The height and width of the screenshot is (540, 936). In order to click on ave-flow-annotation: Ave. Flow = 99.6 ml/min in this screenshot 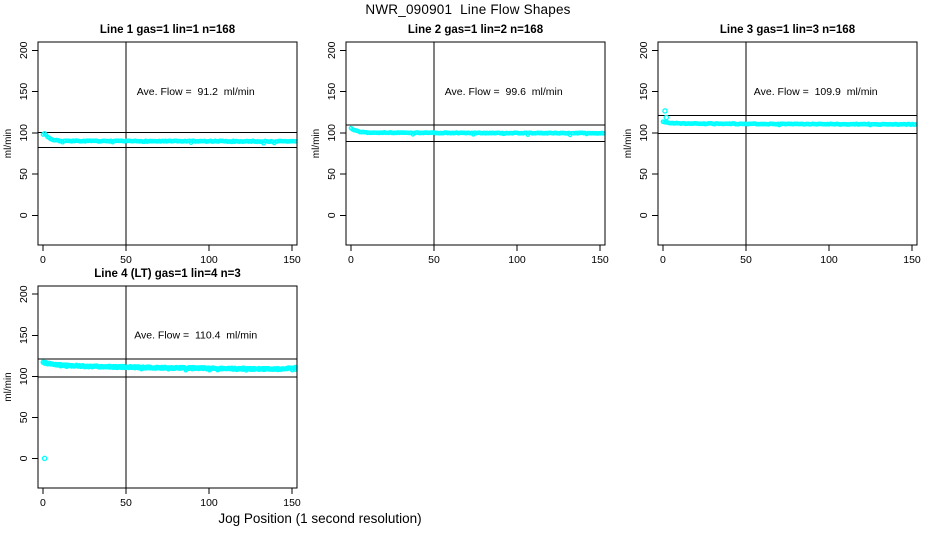, I will do `click(504, 92)`.